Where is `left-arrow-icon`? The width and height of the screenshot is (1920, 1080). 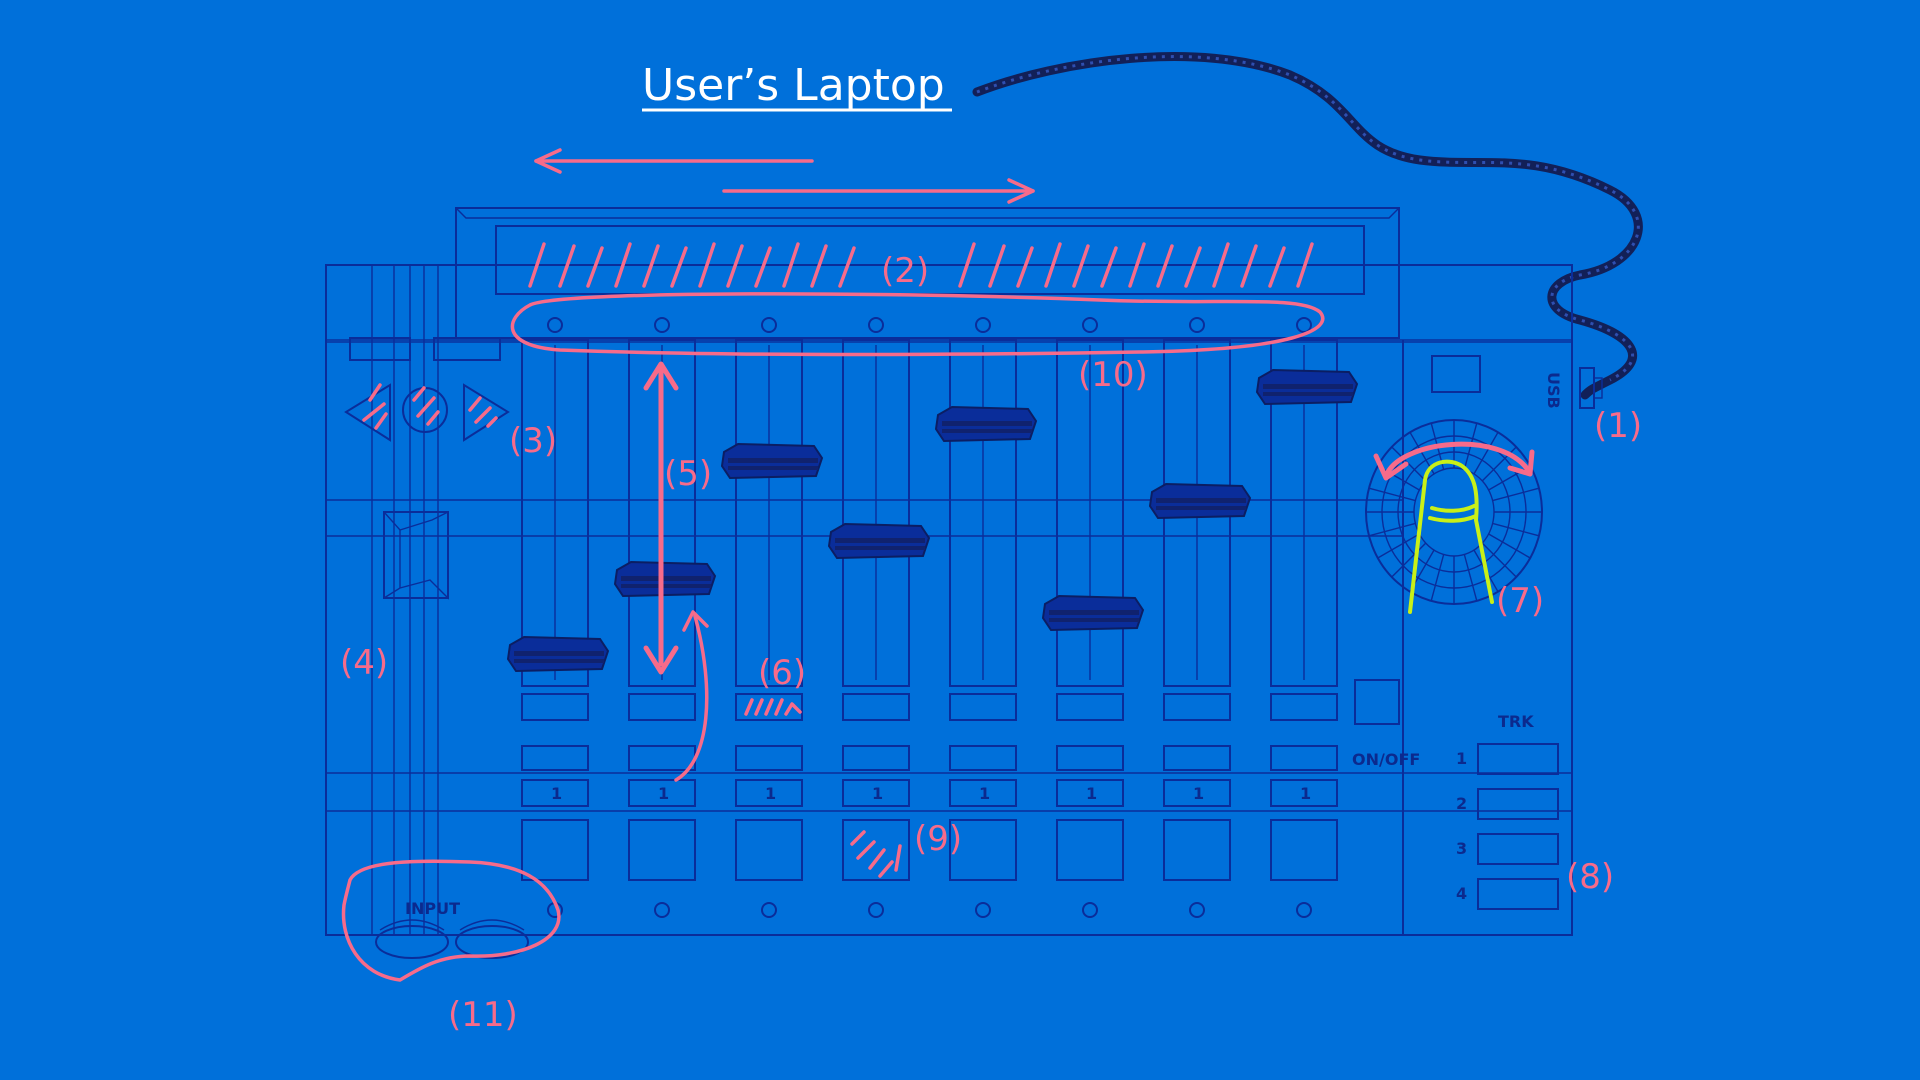
left-arrow-icon is located at coordinates (674, 161).